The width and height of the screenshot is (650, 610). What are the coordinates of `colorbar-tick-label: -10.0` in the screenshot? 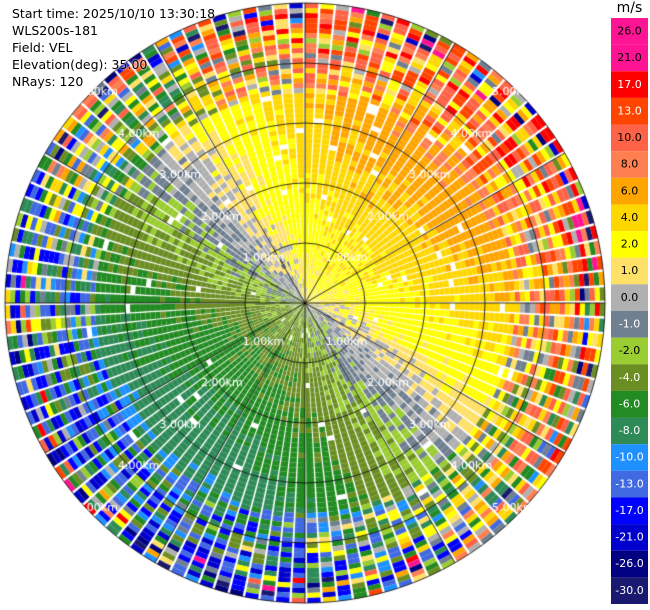 It's located at (629, 457).